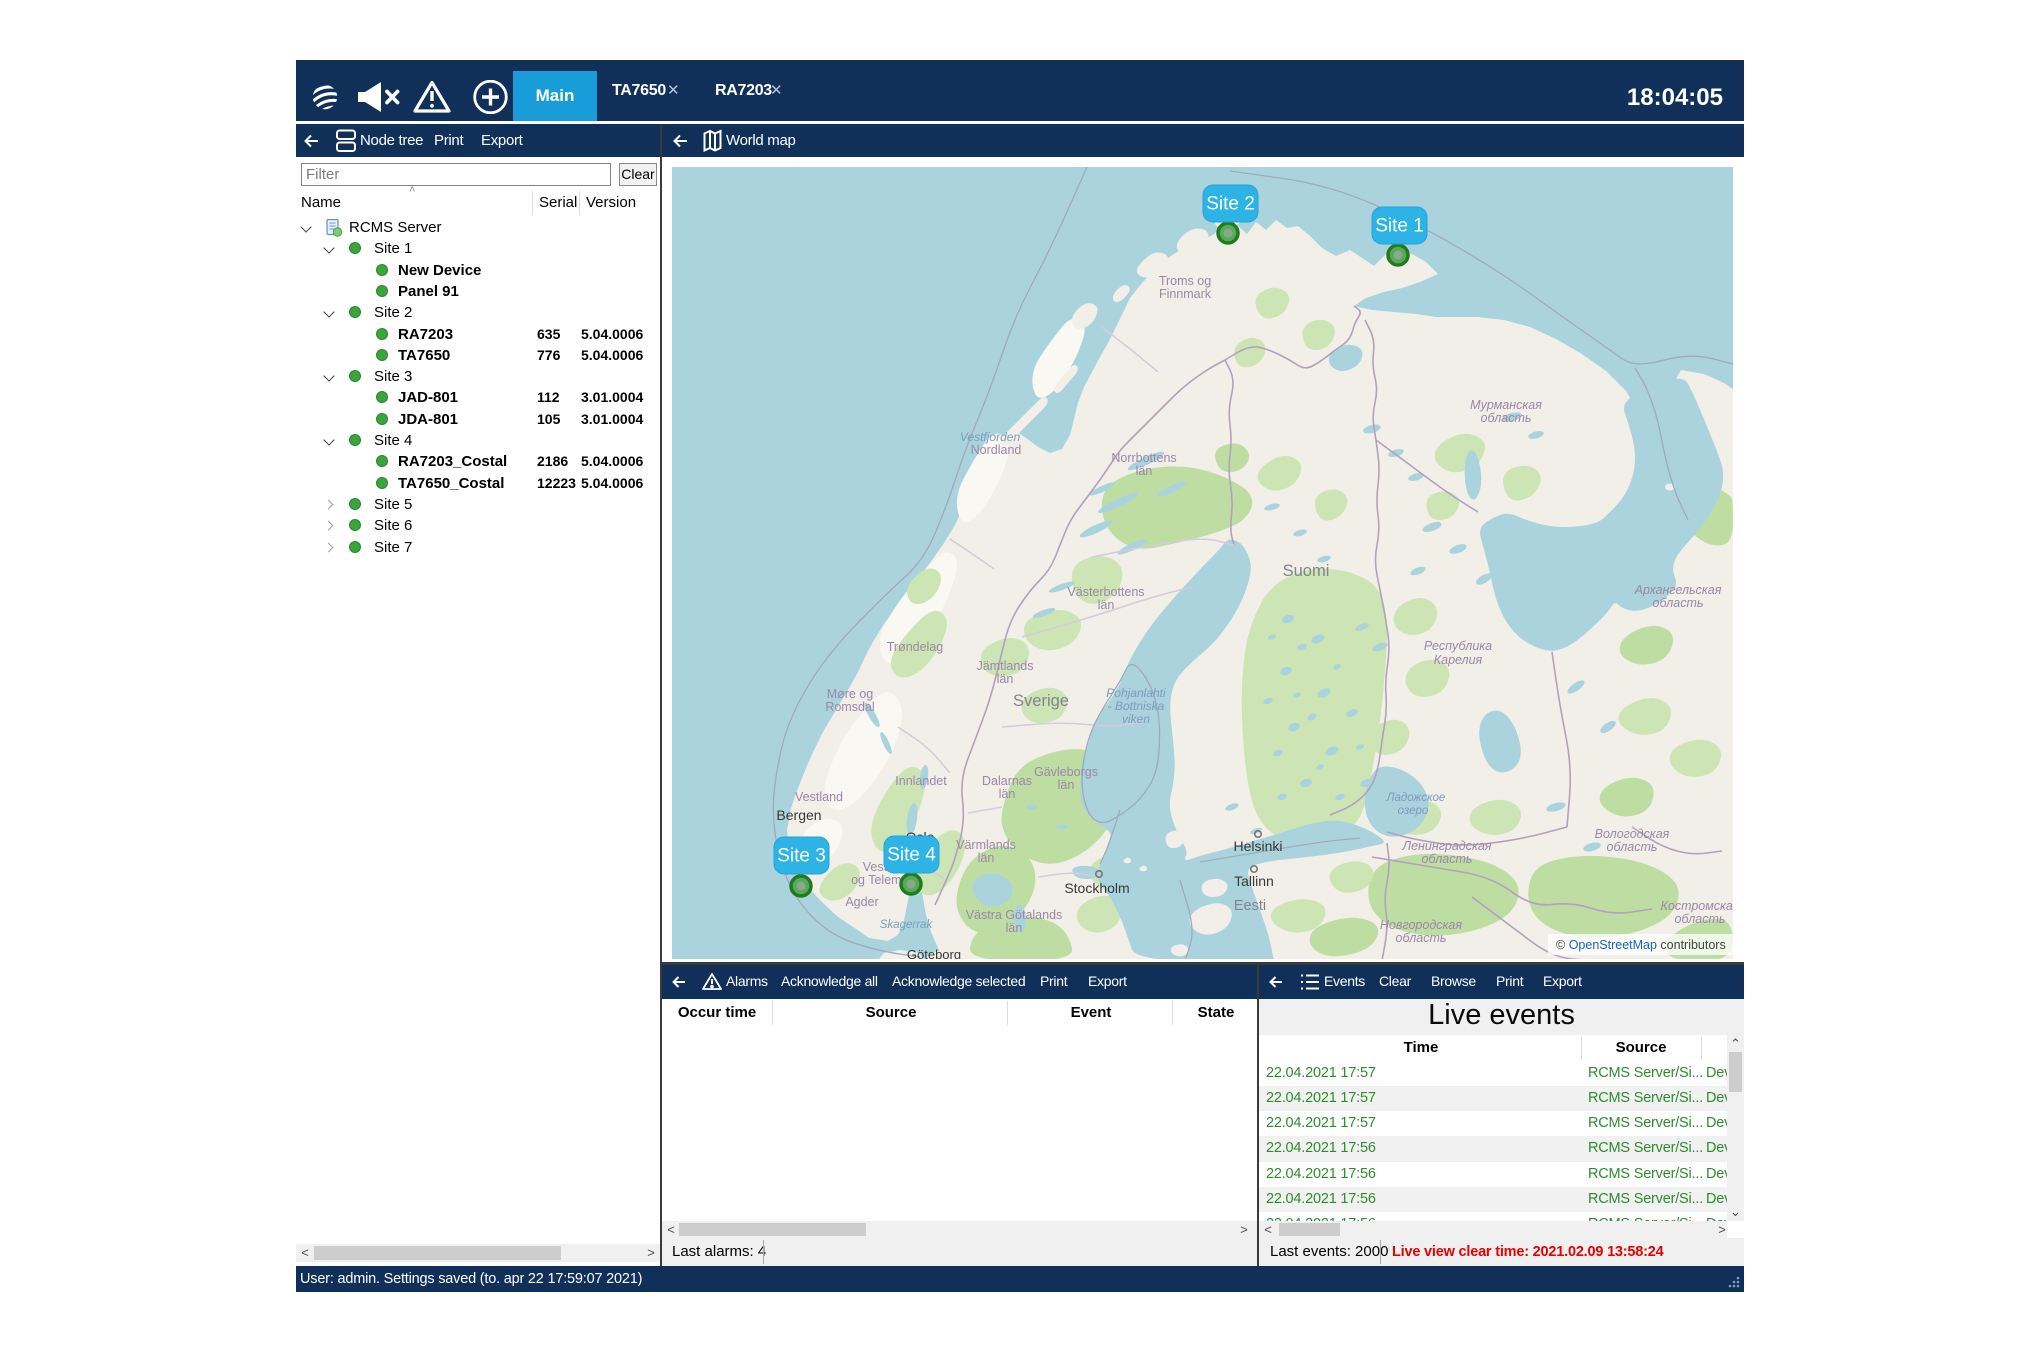  I want to click on svg-text: Romsdal, so click(849, 707).